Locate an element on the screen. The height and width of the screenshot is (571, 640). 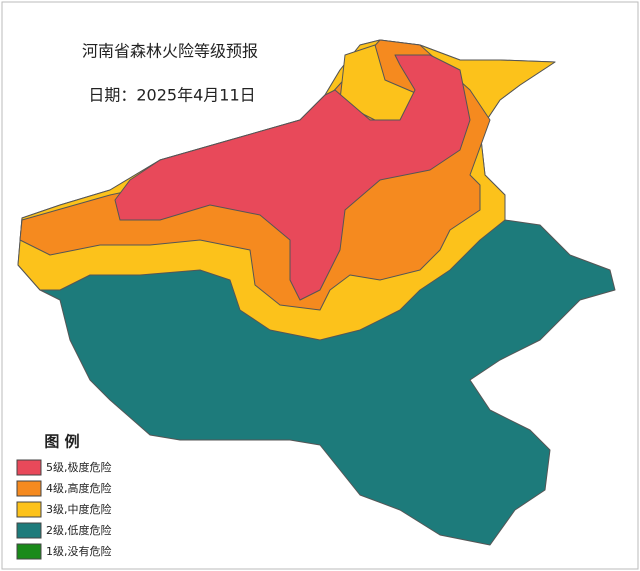
legend-label: 3级,中度危险 is located at coordinates (79, 509).